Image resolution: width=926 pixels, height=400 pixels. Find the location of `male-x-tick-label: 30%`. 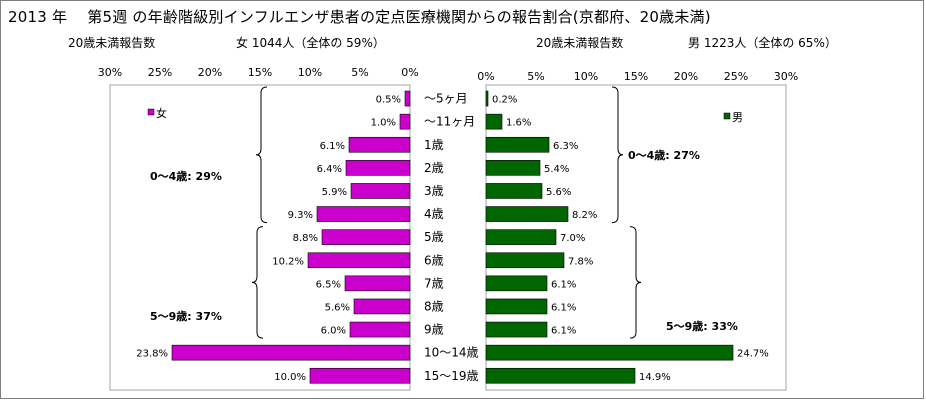

male-x-tick-label: 30% is located at coordinates (786, 76).